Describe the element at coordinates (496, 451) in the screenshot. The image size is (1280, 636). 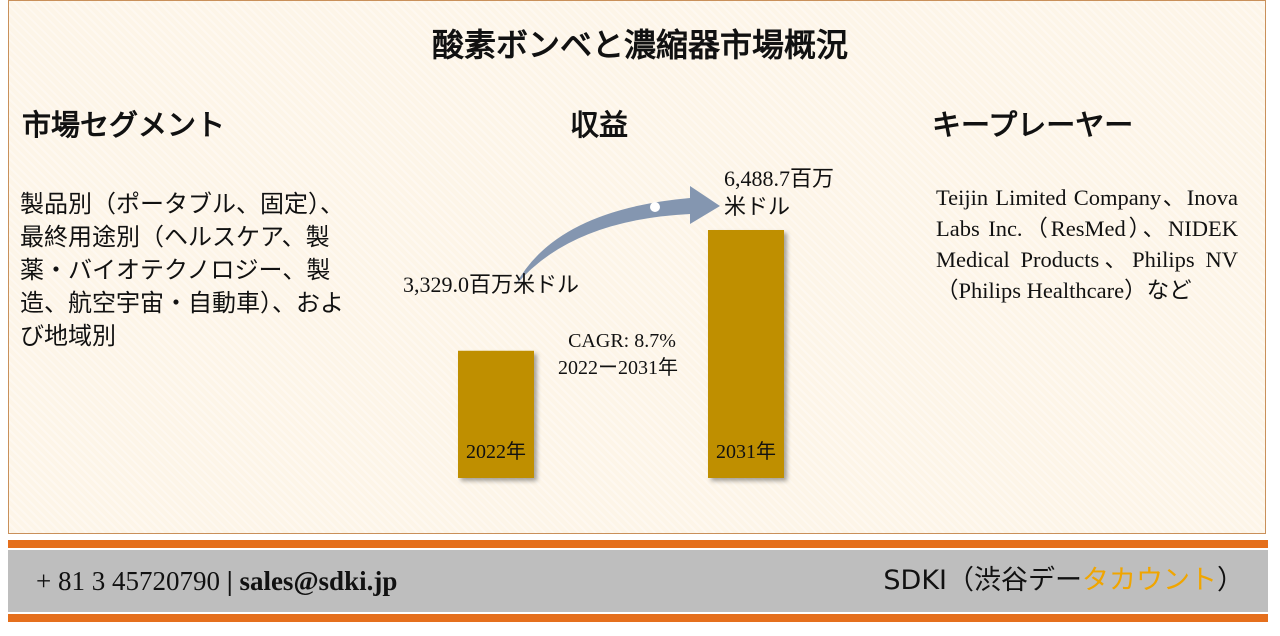
I see `bar-category-label-0: 2022年` at that location.